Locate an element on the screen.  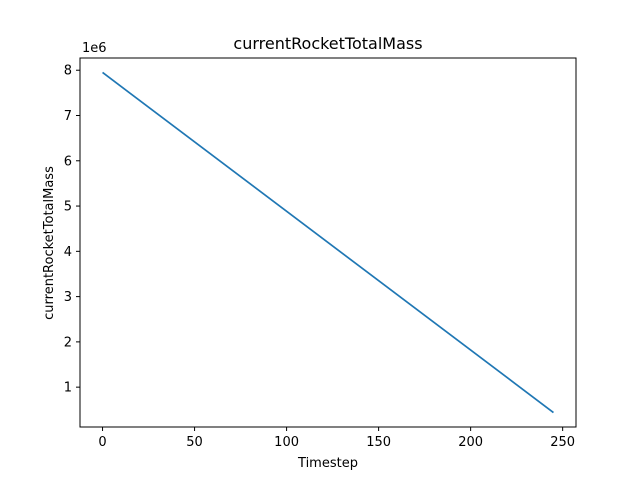
x-tick-label: 100 is located at coordinates (286, 442).